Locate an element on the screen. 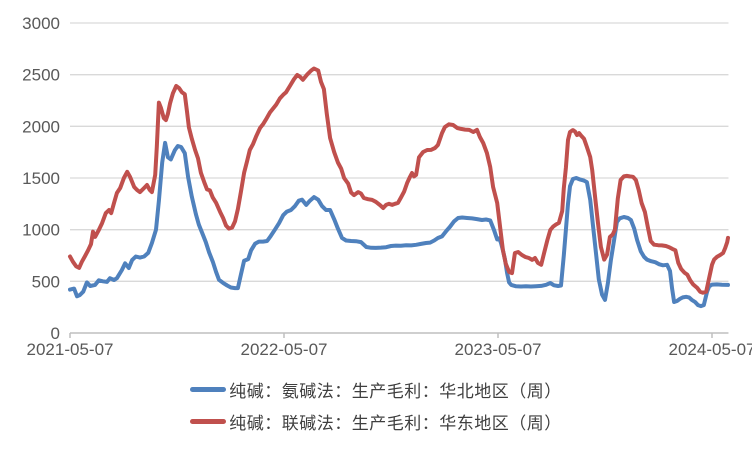 The image size is (752, 452). x-axis-tick-label: 2024-05-07 is located at coordinates (710, 349).